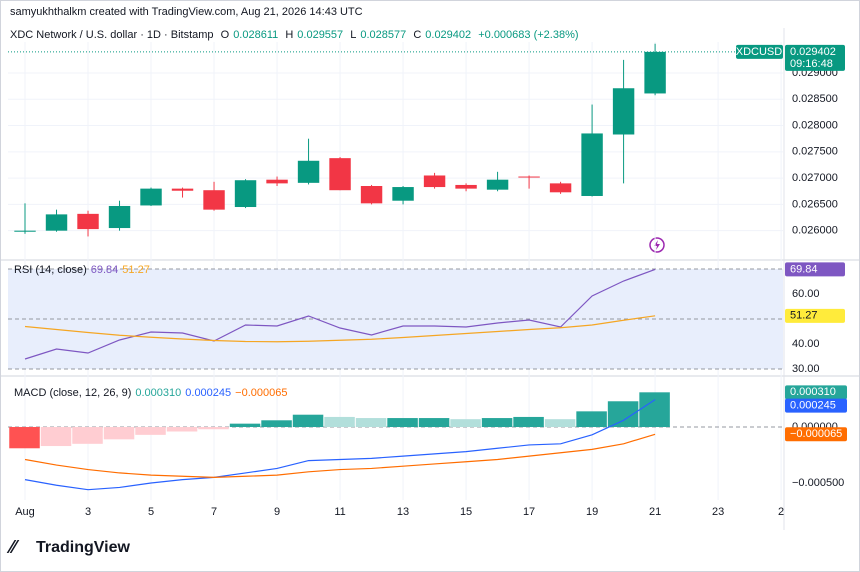 The image size is (860, 572). What do you see at coordinates (592, 512) in the screenshot?
I see `x-tick-label: 19` at bounding box center [592, 512].